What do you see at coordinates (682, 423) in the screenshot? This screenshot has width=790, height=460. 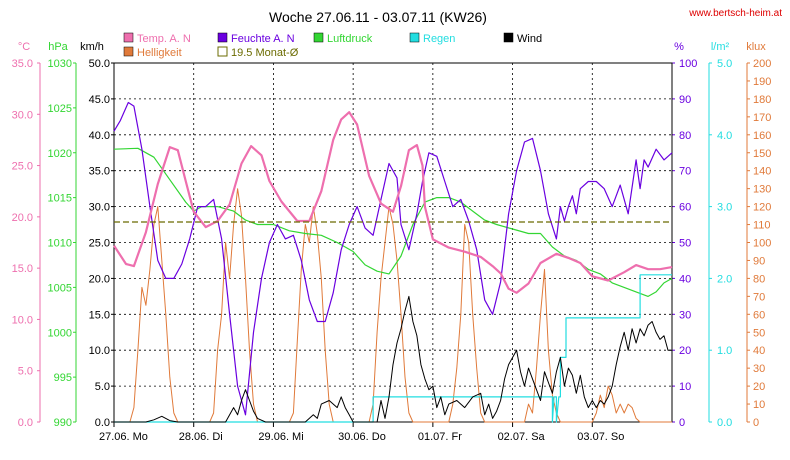 I see `humidity-tick-label: 0` at bounding box center [682, 423].